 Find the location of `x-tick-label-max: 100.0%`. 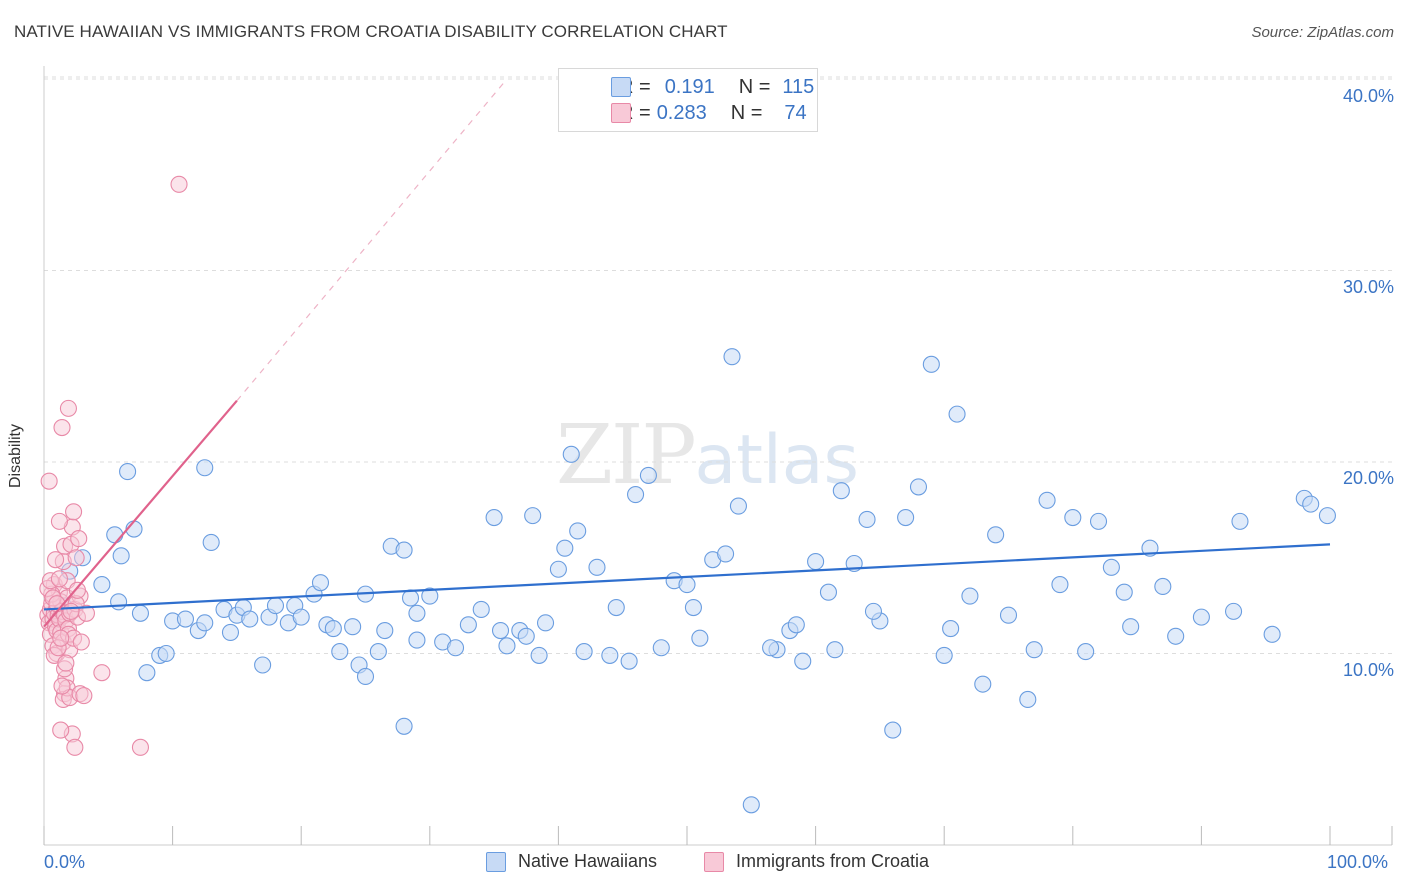

x-tick-label-max: 100.0% is located at coordinates (1358, 862).